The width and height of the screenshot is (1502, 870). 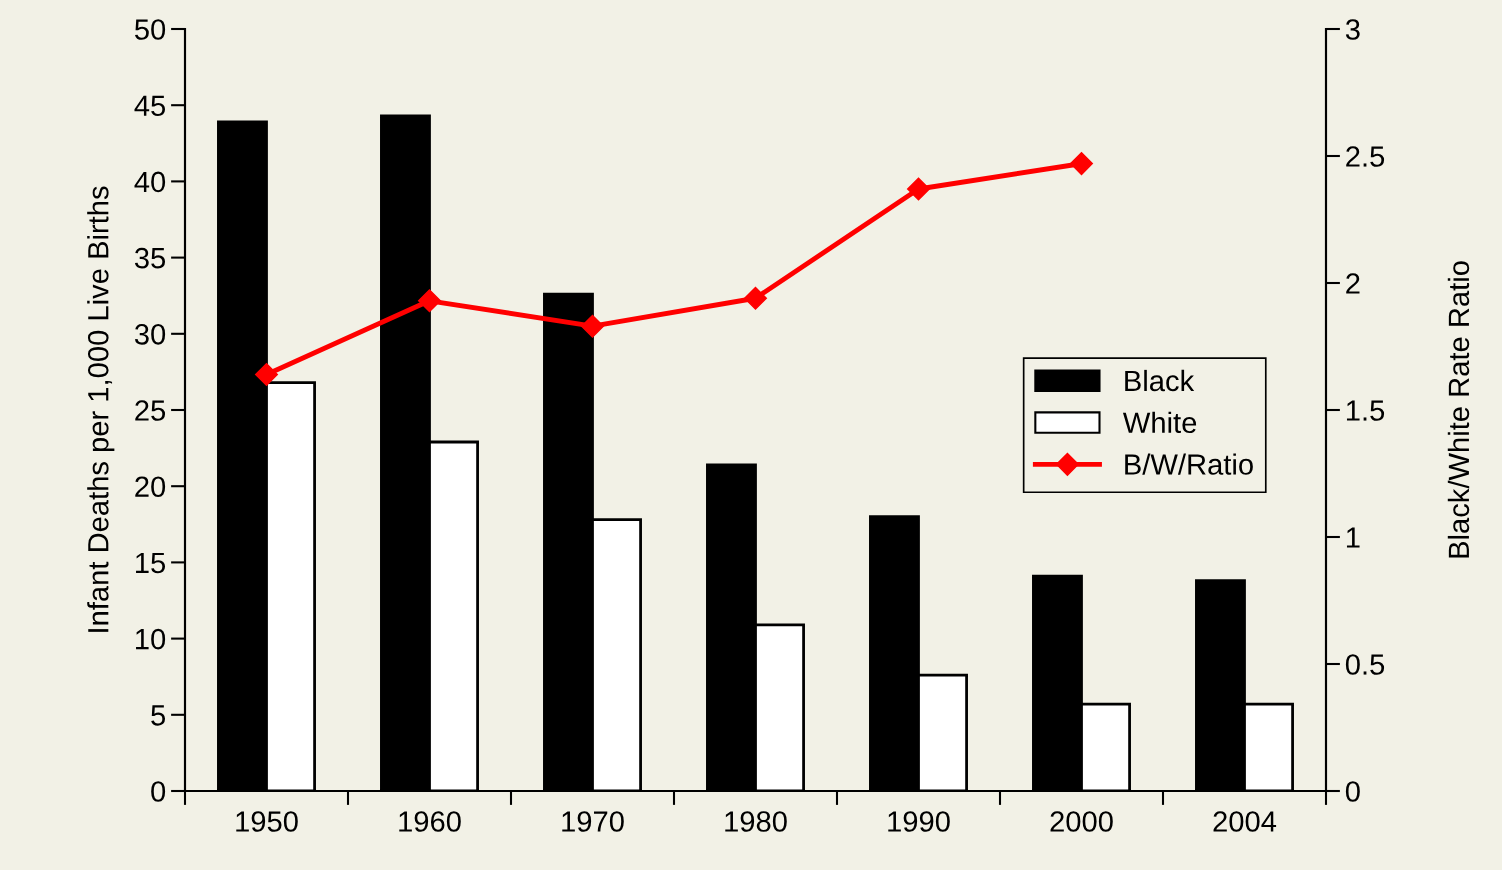 I want to click on x-tick-label: 1950, so click(x=267, y=821).